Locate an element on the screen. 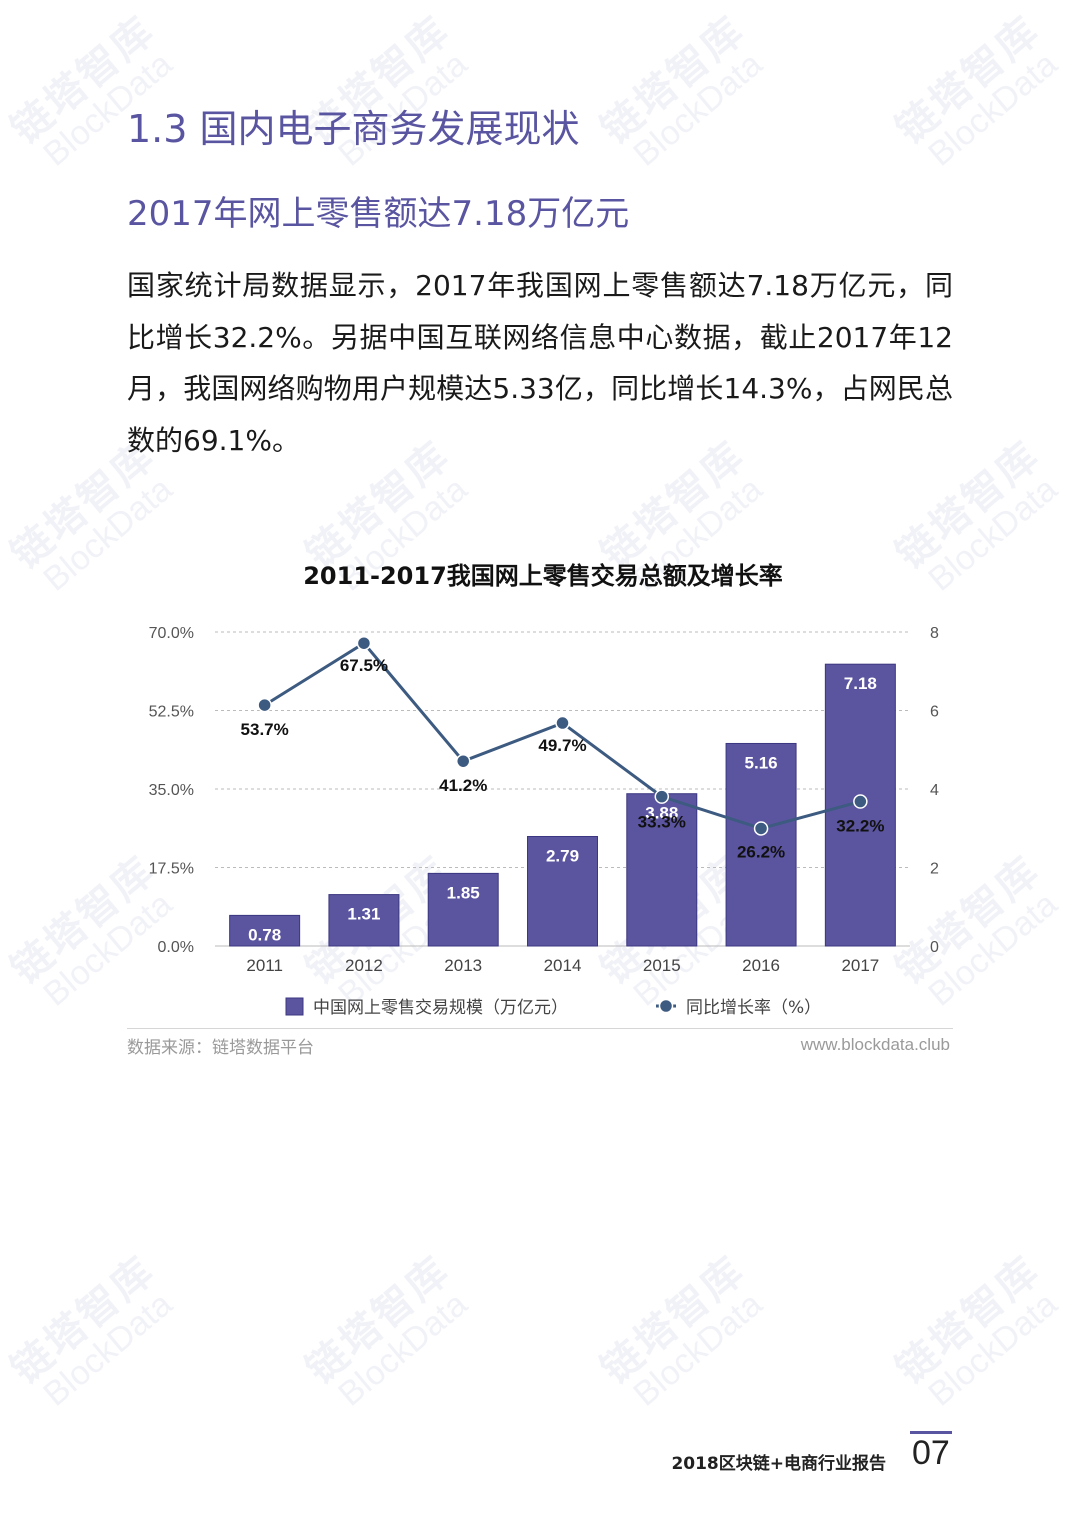 The height and width of the screenshot is (1527, 1080). x-tick-label: 2012 is located at coordinates (364, 965).